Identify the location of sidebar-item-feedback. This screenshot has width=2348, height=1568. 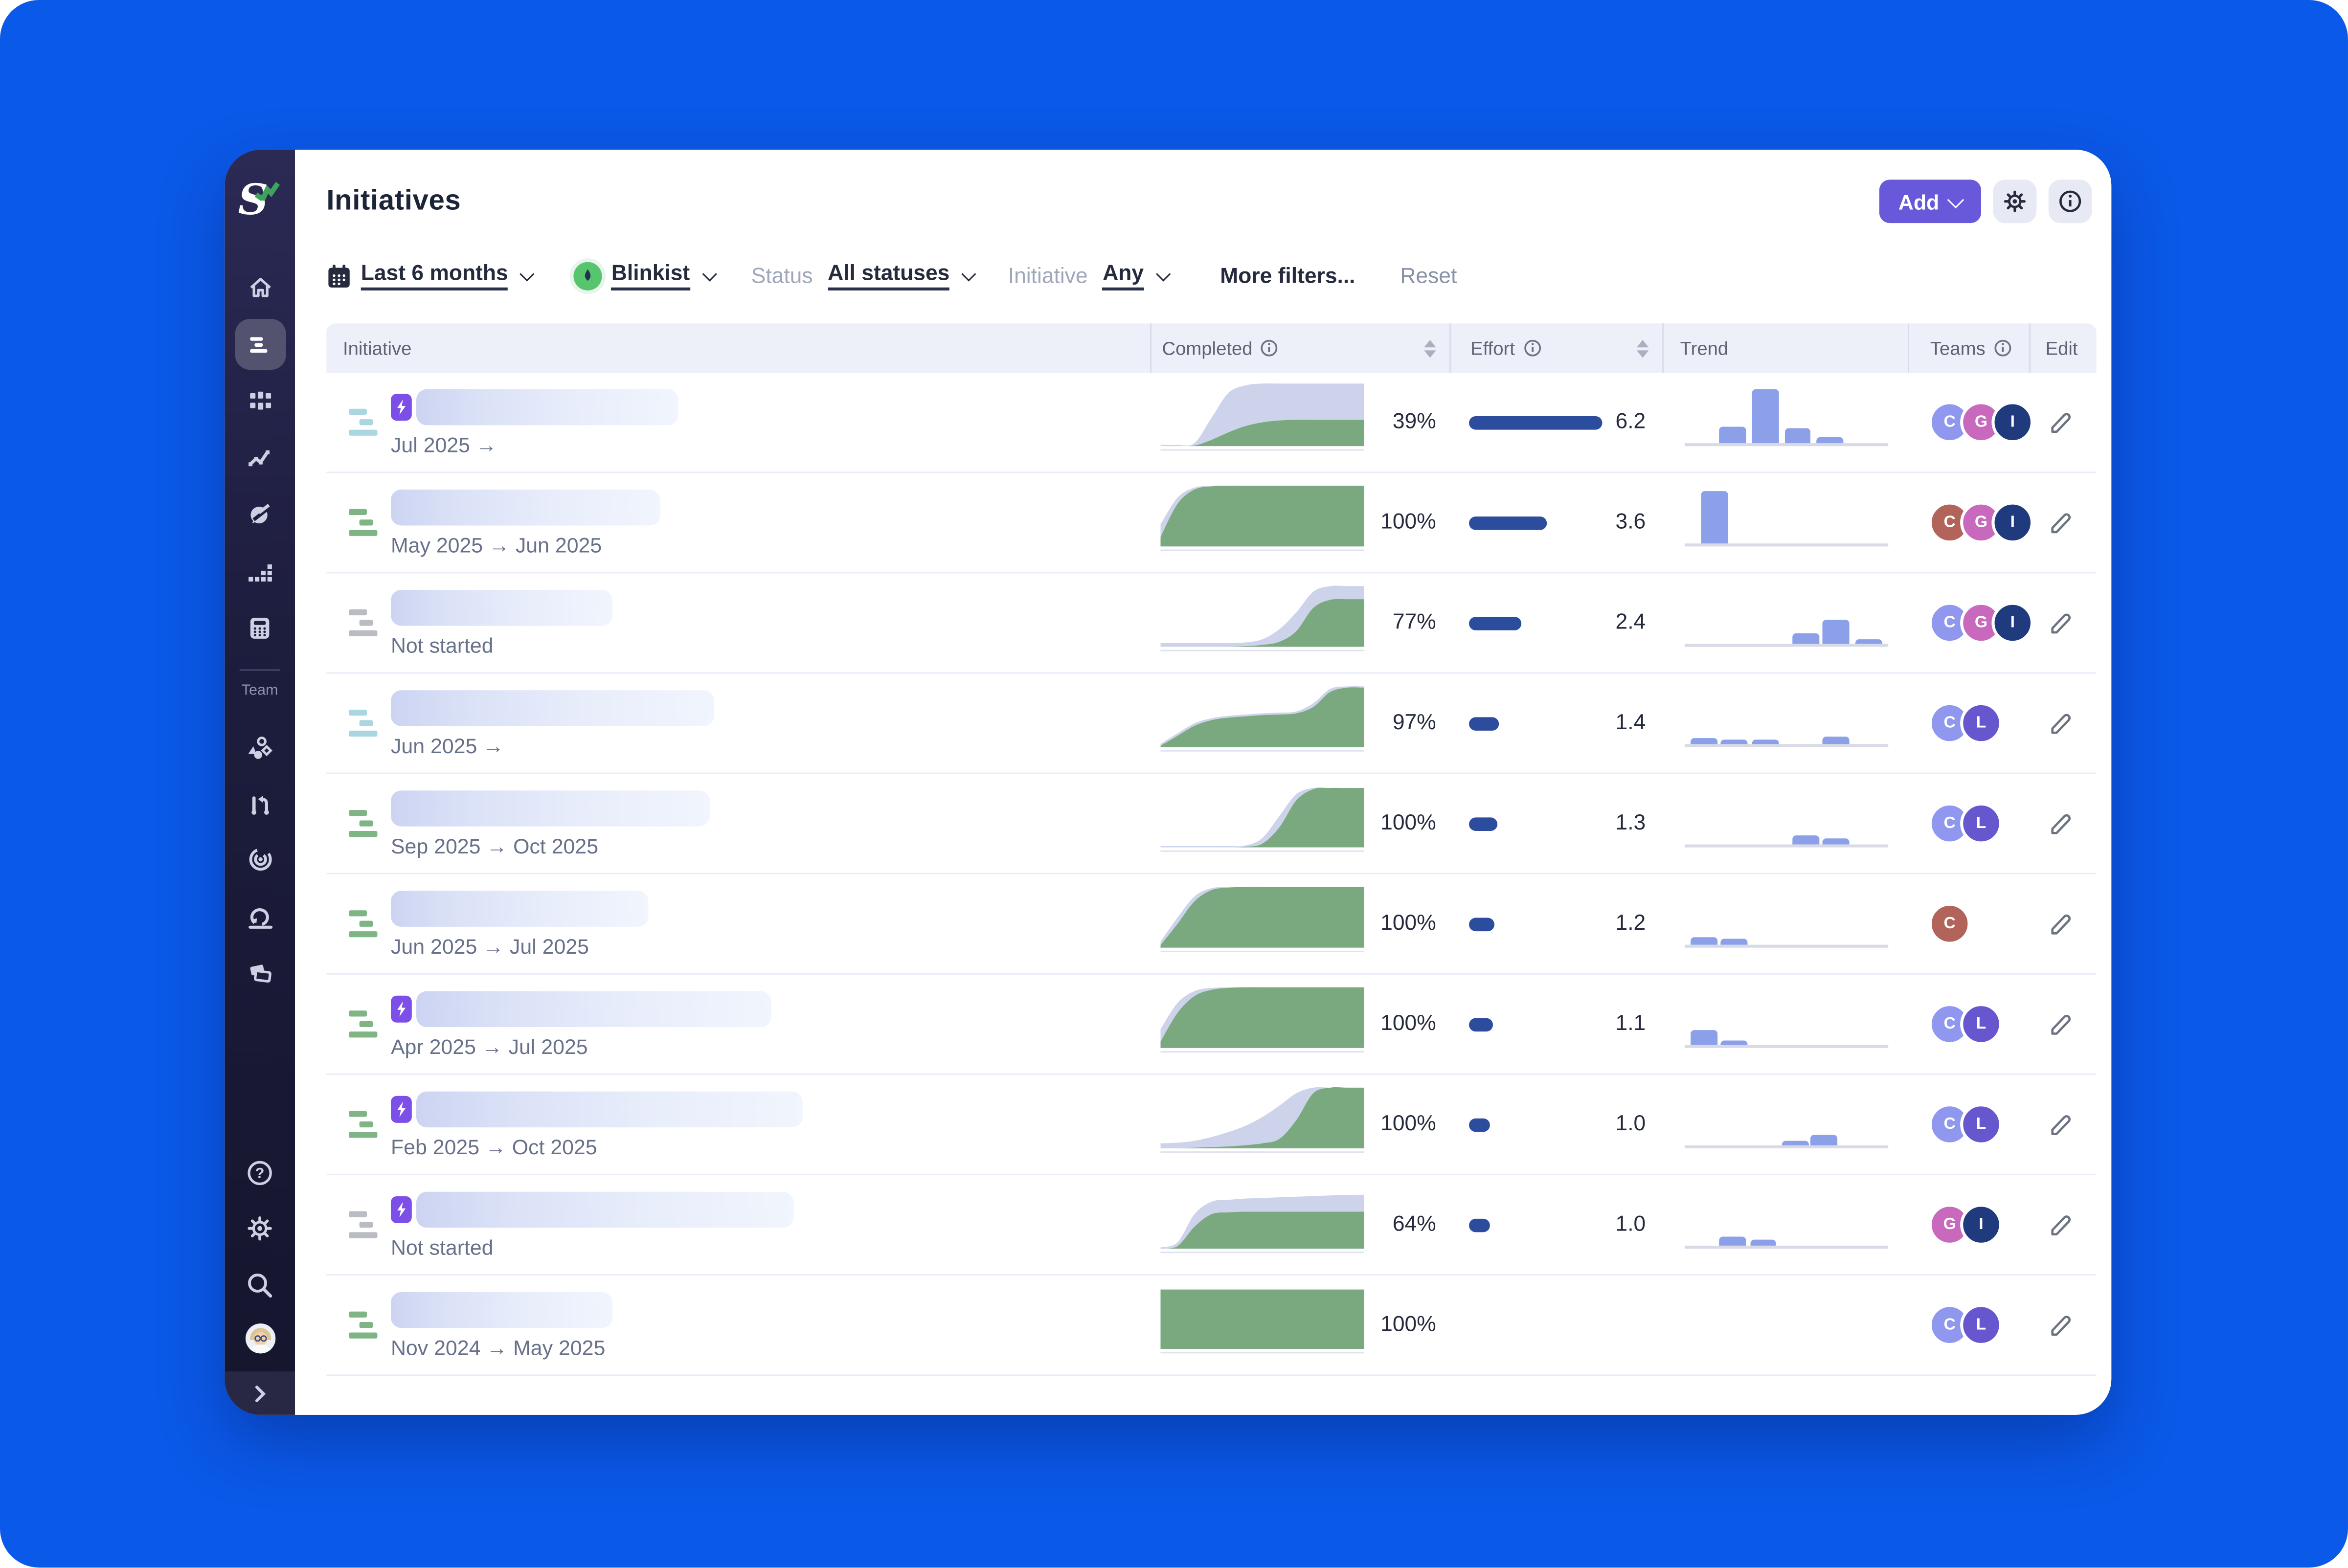
(259, 513).